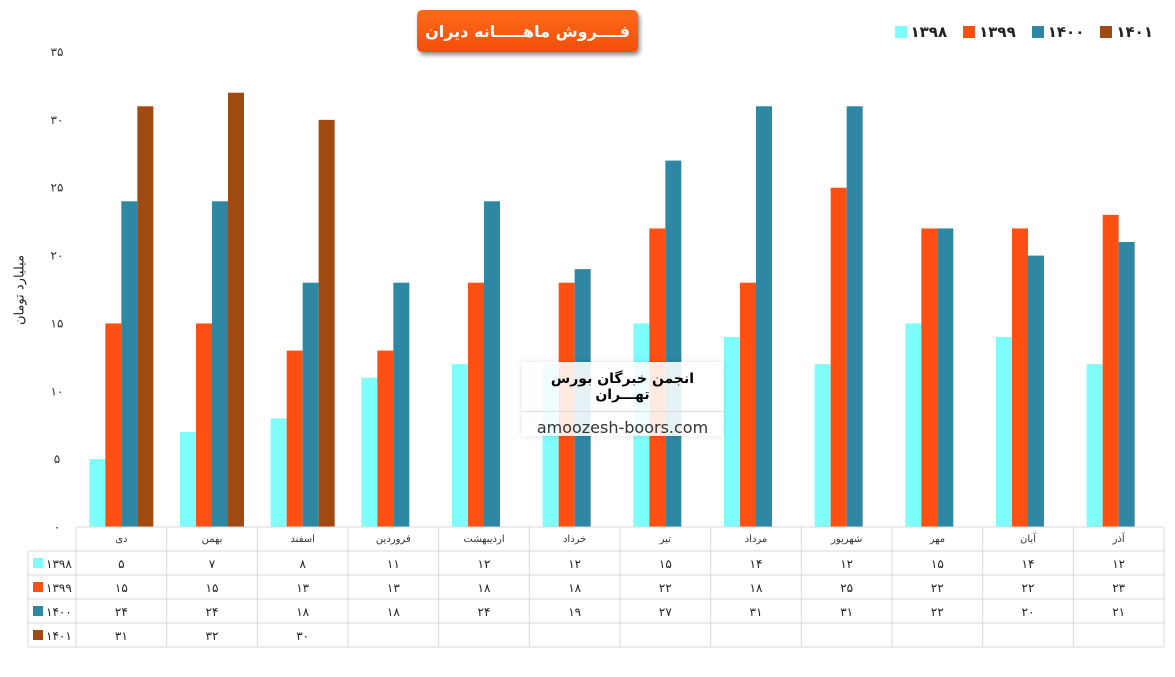  Describe the element at coordinates (59, 612) in the screenshot. I see `table-series-name: ۱۴۰۰` at that location.